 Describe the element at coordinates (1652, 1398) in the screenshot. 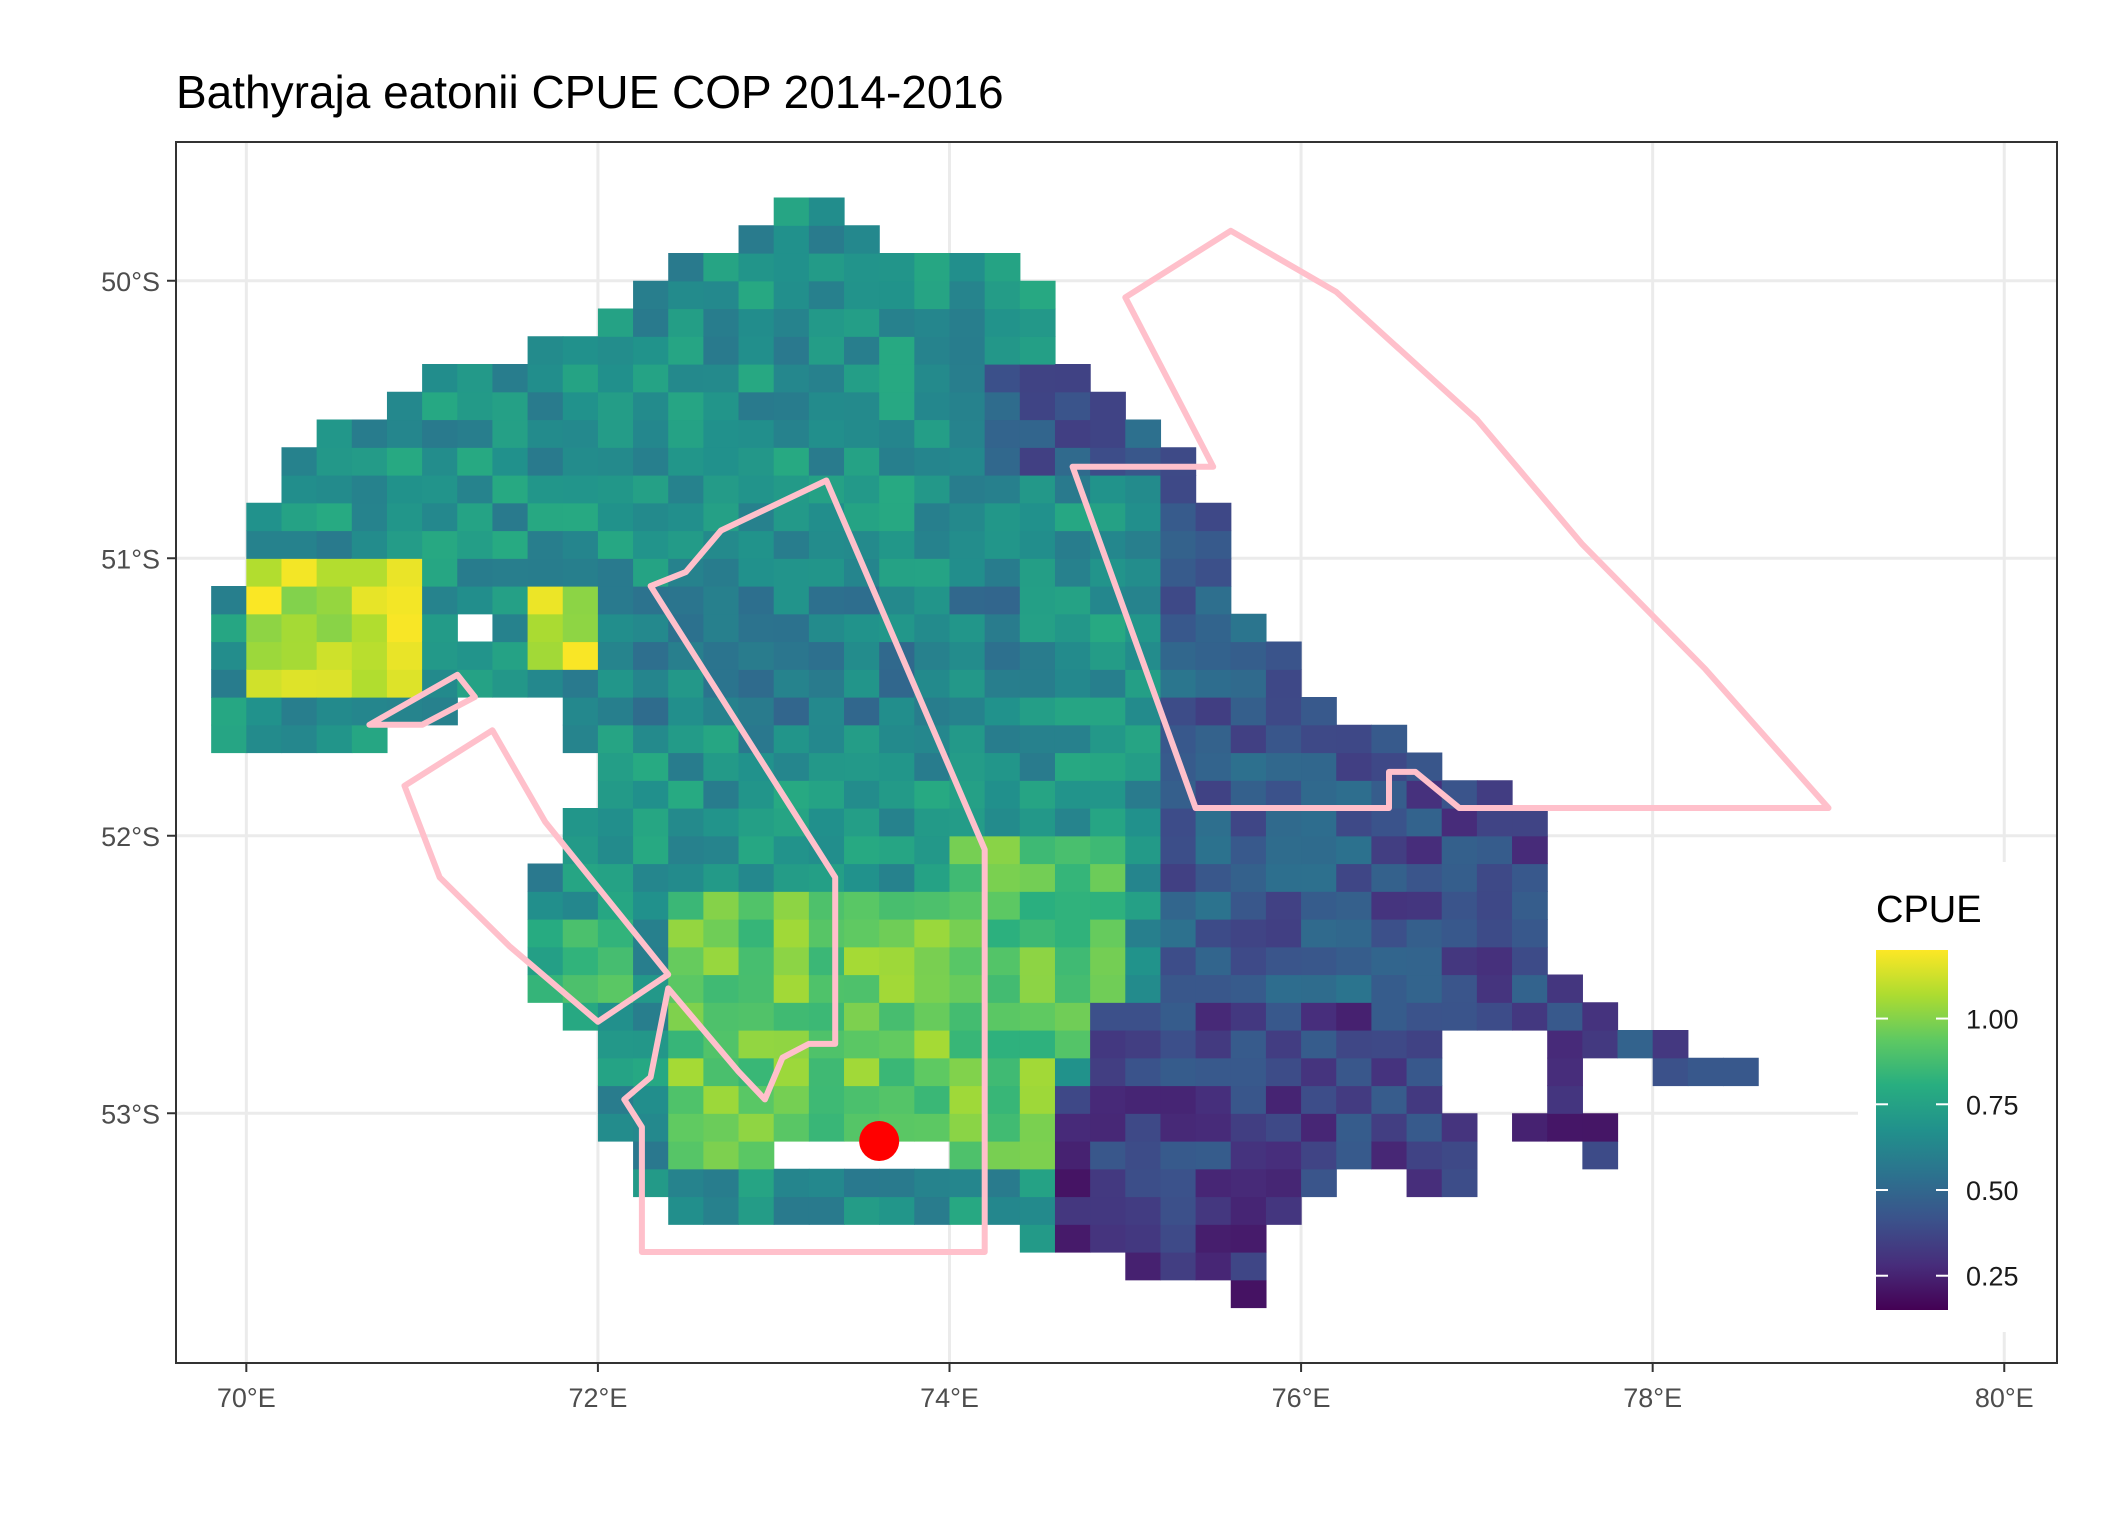

I see `x-tick-label: 78°E` at that location.